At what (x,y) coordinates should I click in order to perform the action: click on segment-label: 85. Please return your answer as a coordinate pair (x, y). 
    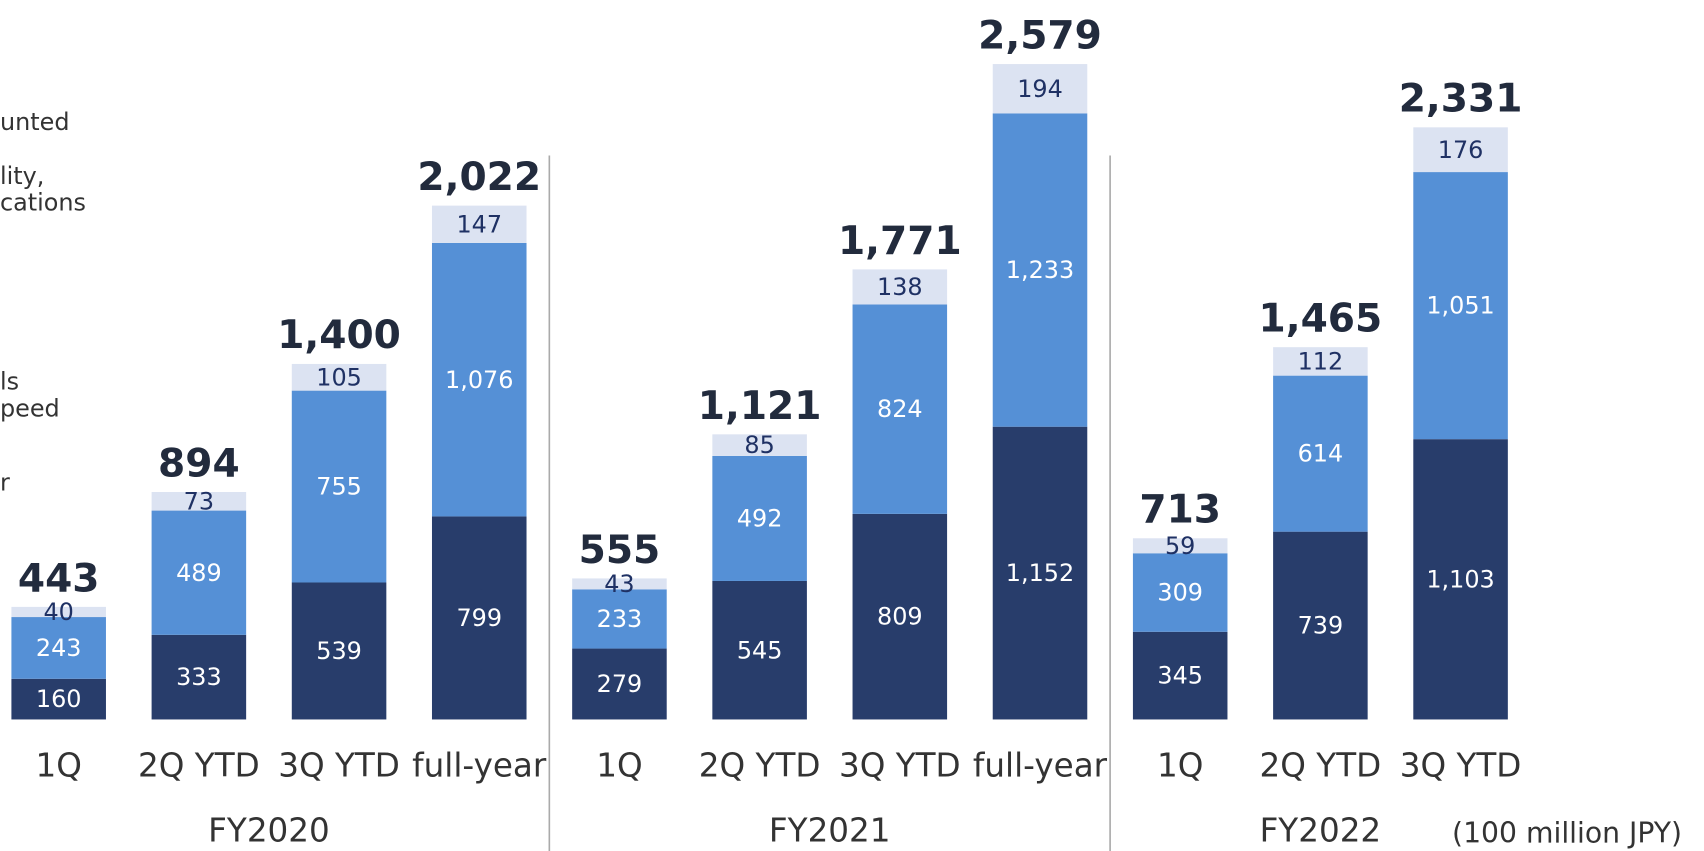
    Looking at the image, I should click on (759, 445).